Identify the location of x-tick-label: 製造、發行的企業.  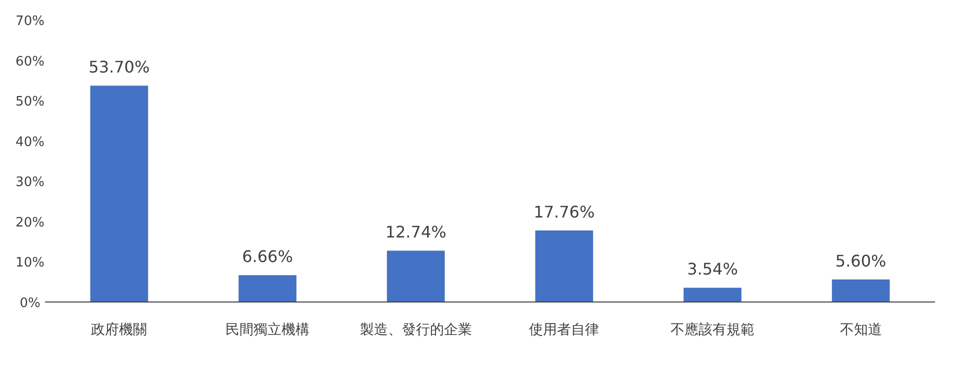
(416, 330).